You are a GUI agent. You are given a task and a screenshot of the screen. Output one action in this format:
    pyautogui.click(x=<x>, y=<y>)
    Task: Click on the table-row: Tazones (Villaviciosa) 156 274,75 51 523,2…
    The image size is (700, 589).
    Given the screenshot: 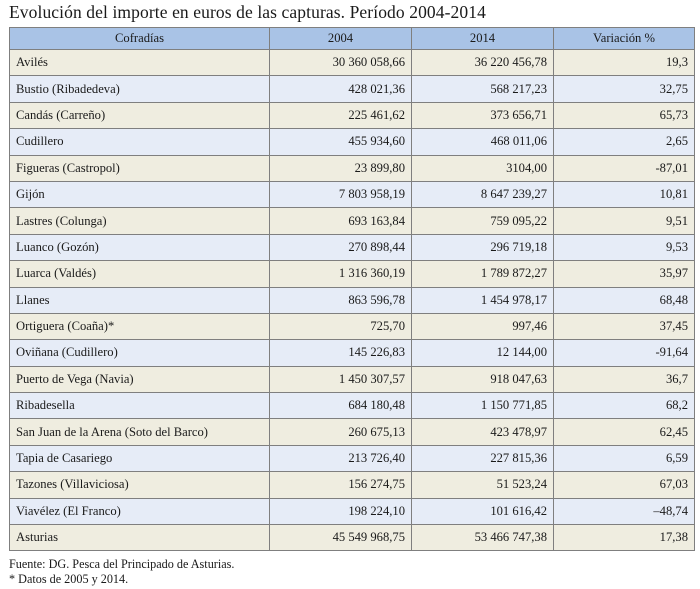 What is the action you would take?
    pyautogui.click(x=352, y=485)
    